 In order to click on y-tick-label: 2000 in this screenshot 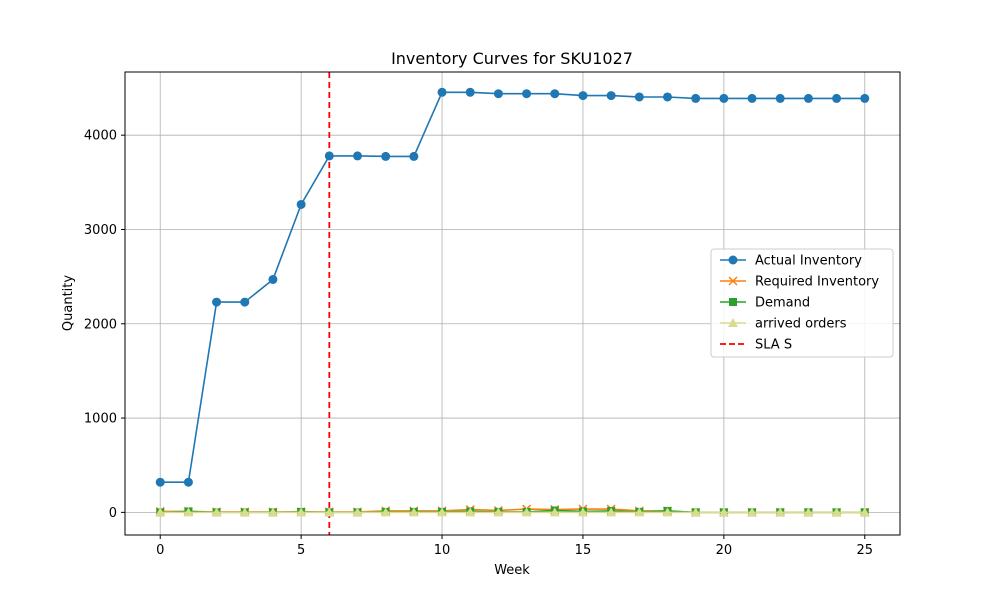, I will do `click(100, 324)`.